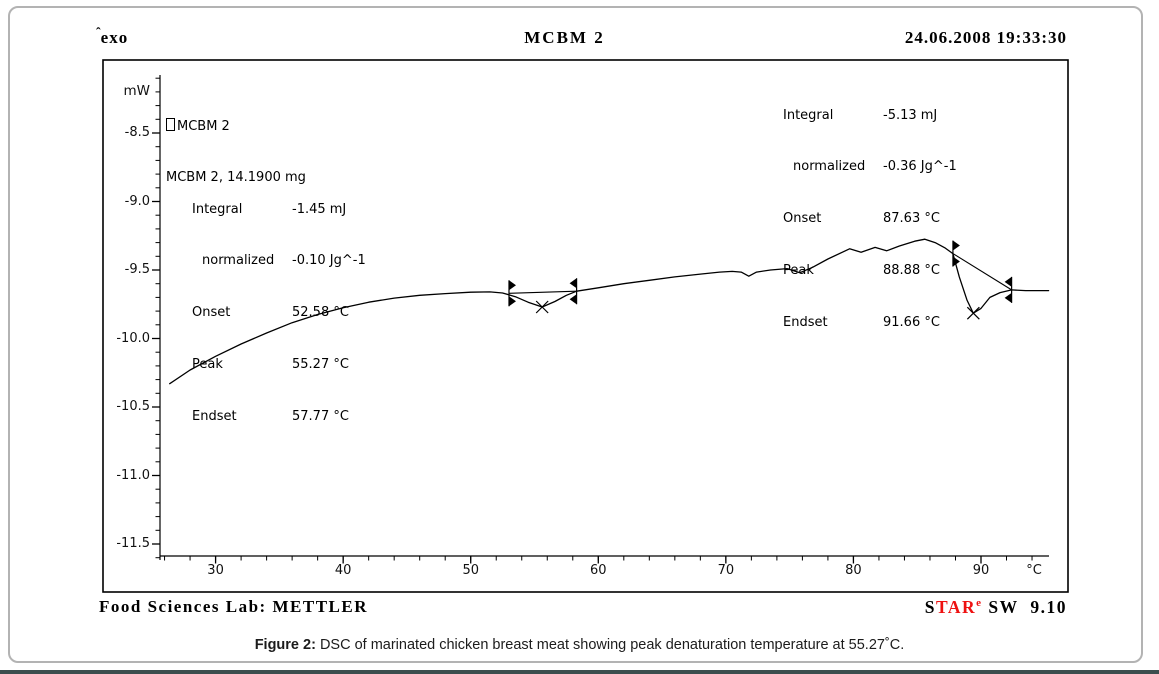  What do you see at coordinates (133, 406) in the screenshot?
I see `y-tick-label: -10.5` at bounding box center [133, 406].